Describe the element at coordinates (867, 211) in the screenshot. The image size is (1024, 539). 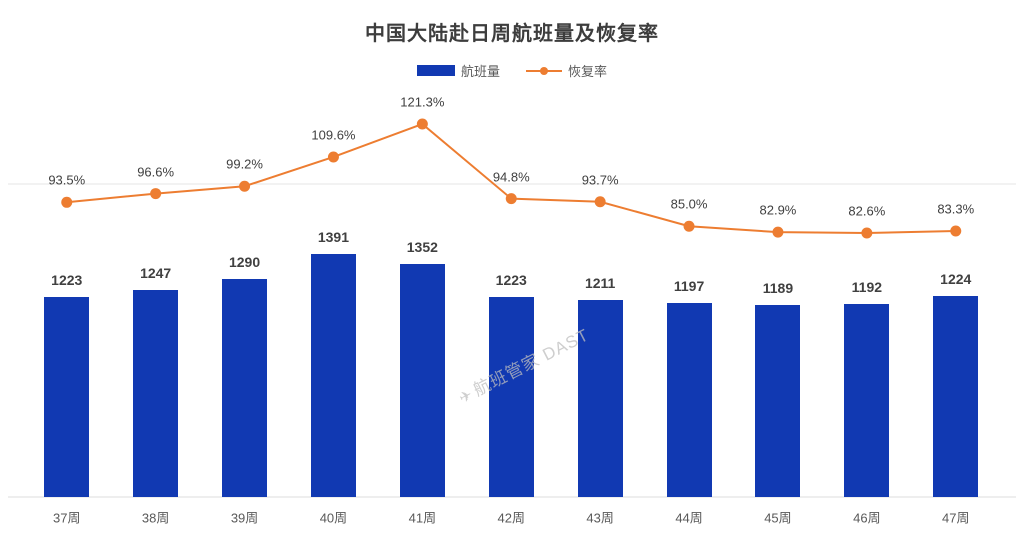
I see `line-value-label: 82.6%` at that location.